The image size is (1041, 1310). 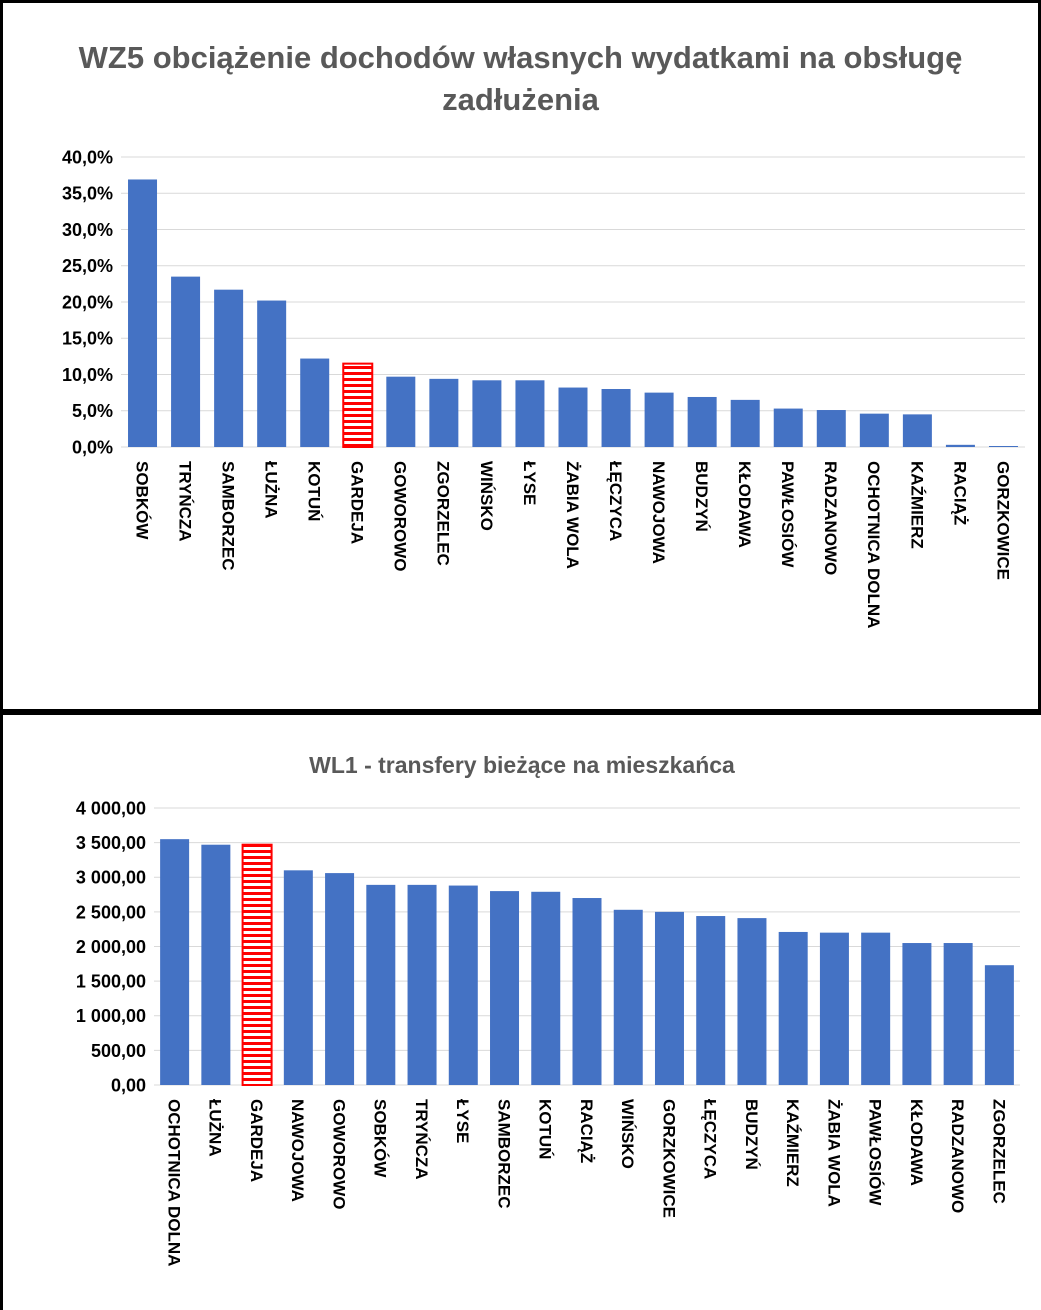 What do you see at coordinates (118, 1051) in the screenshot?
I see `y-tick-label: 500,00` at bounding box center [118, 1051].